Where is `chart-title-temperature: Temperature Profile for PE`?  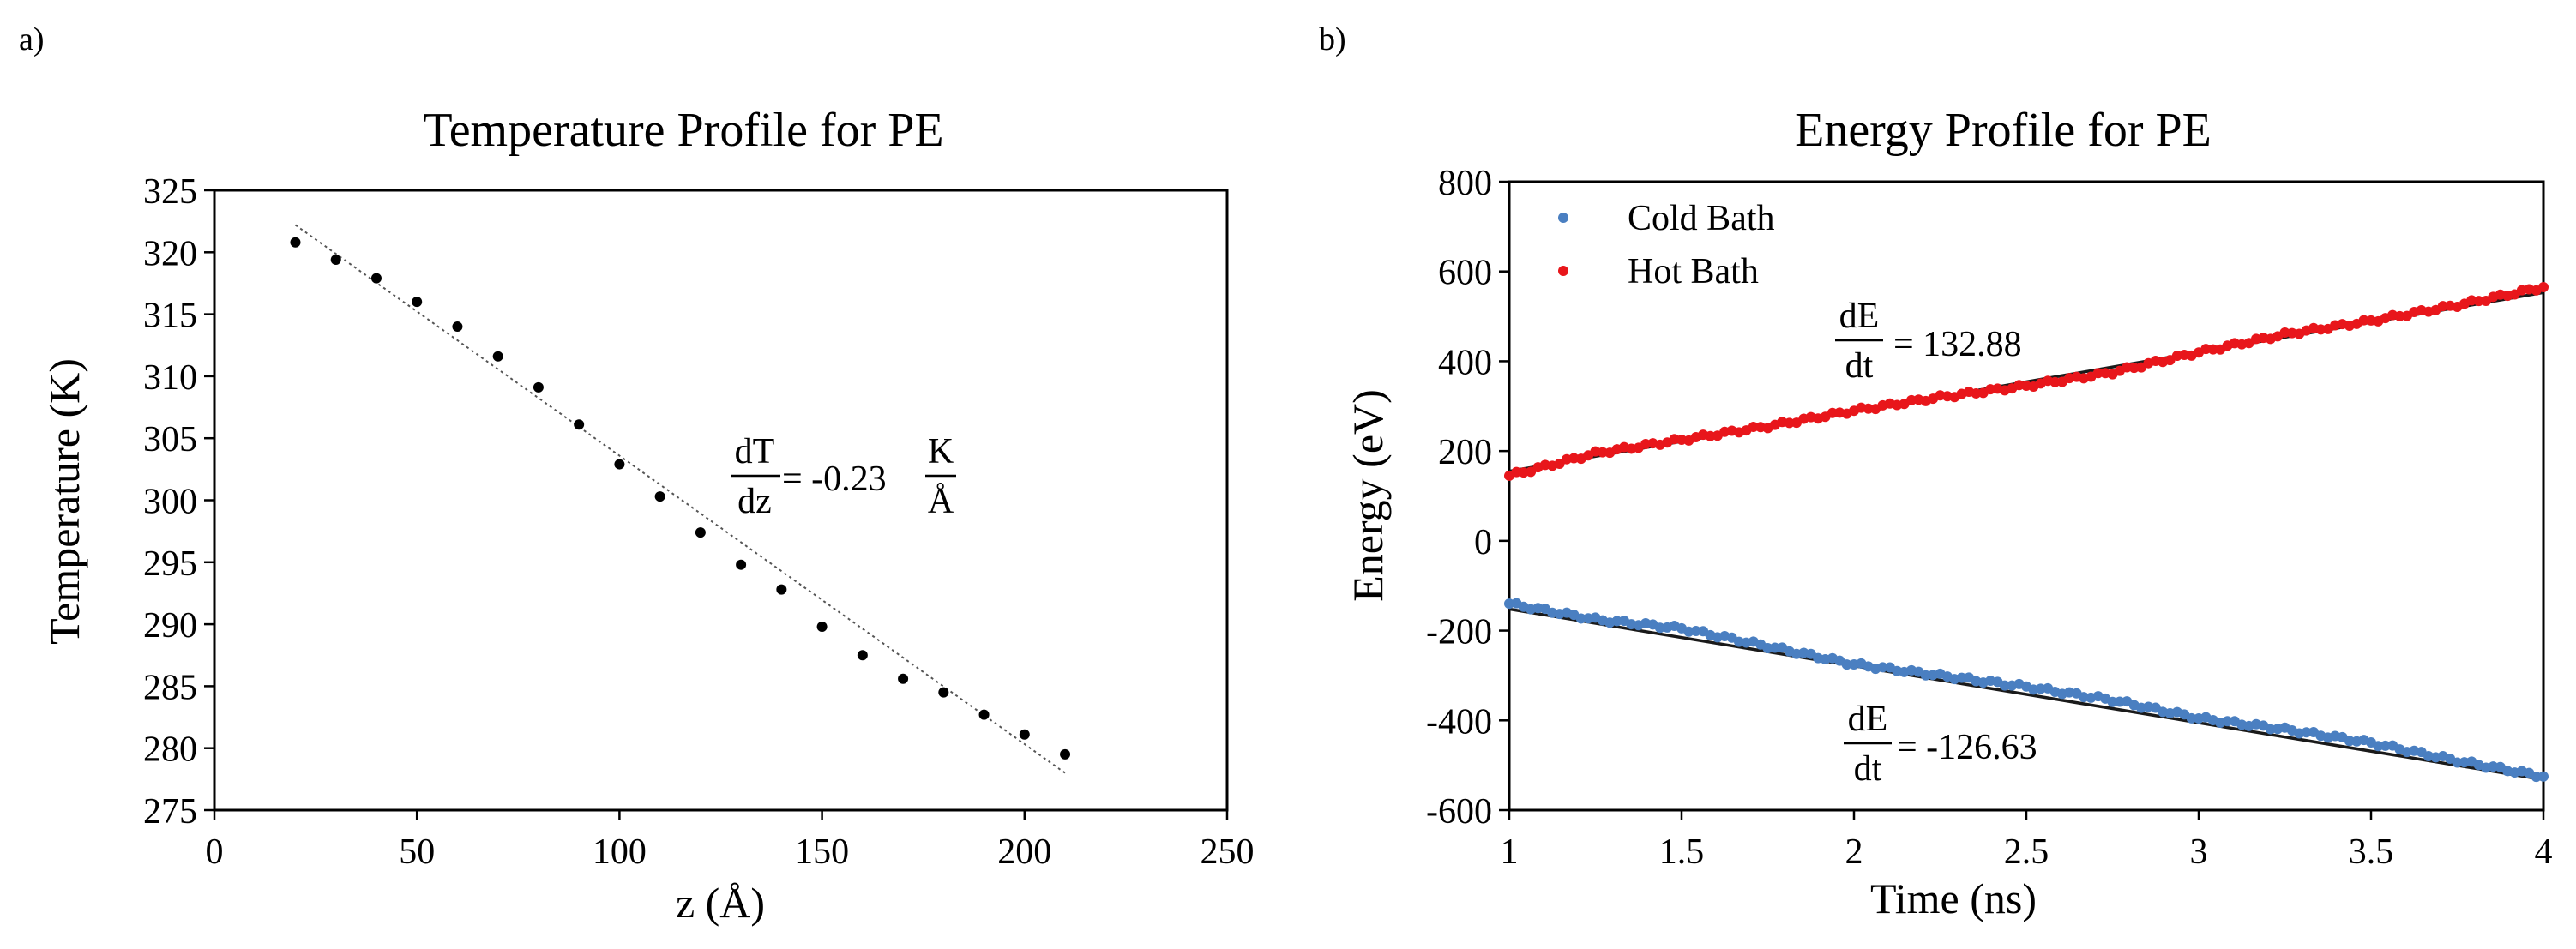 chart-title-temperature: Temperature Profile for PE is located at coordinates (683, 130).